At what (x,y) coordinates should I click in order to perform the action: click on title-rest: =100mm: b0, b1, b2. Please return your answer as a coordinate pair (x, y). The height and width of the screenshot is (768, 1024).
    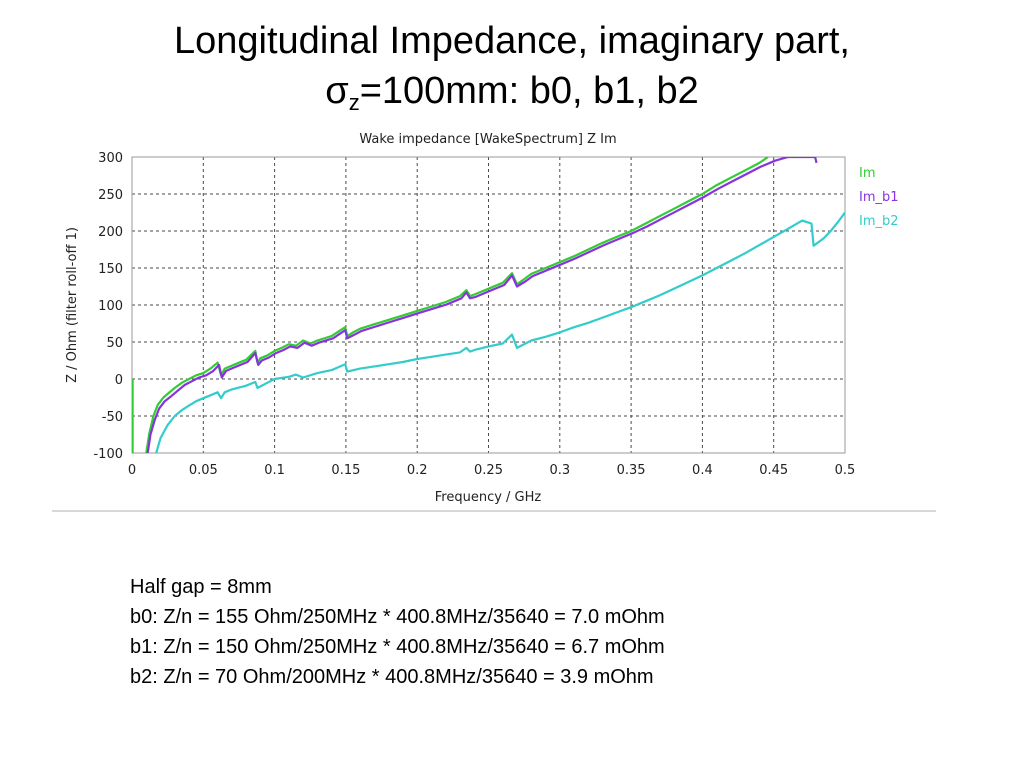
    Looking at the image, I should click on (529, 91).